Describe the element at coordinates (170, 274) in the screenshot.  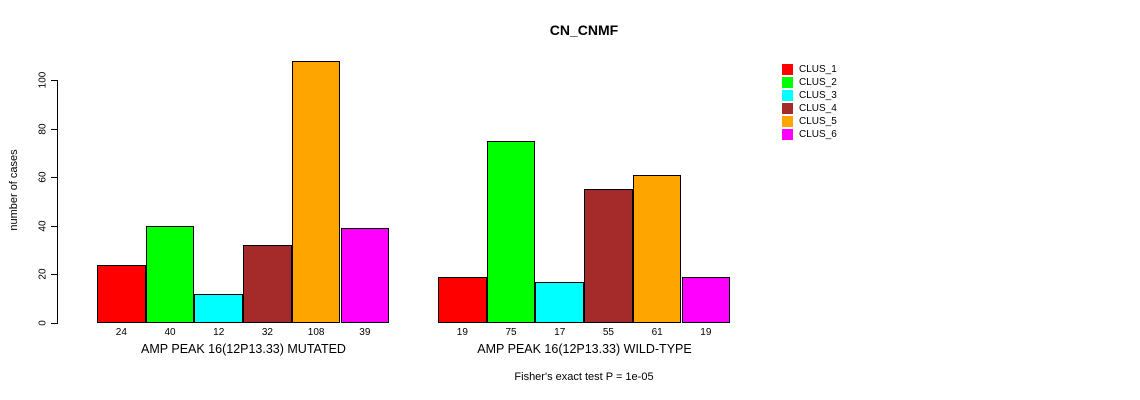
I see `bar-clus_2-group0` at that location.